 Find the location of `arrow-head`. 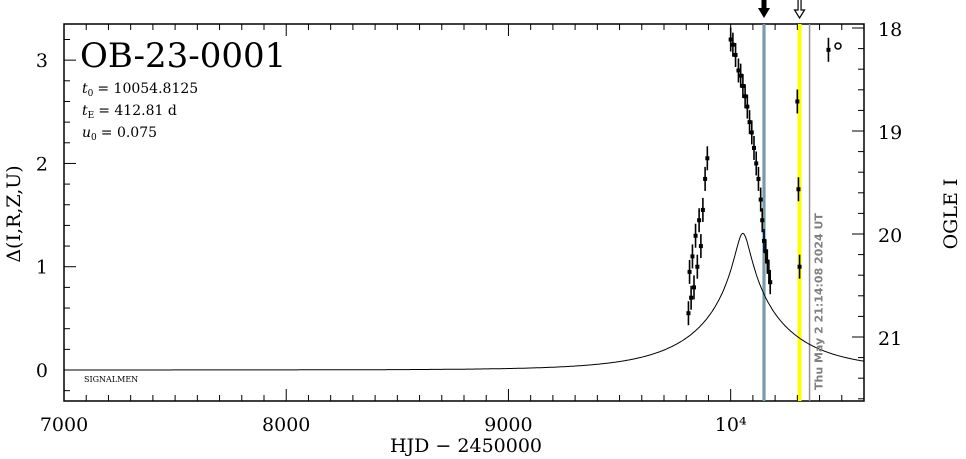

arrow-head is located at coordinates (764, 13).